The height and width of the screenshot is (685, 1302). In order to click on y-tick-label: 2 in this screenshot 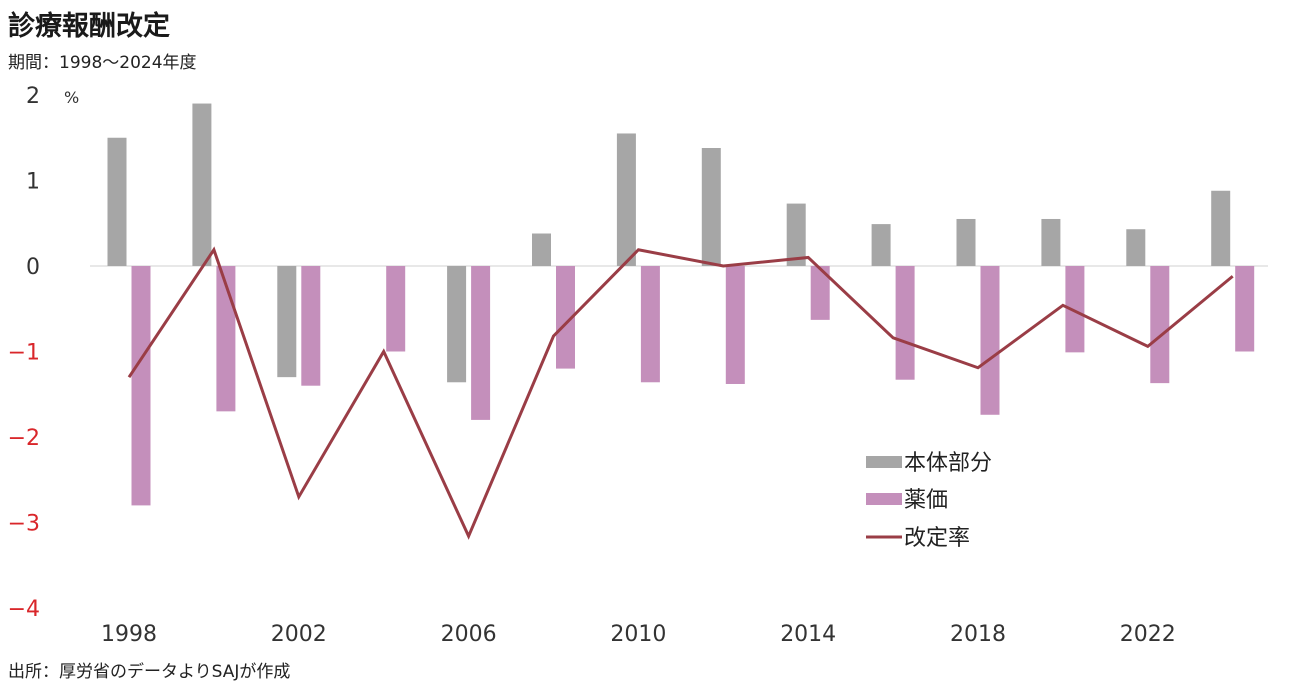, I will do `click(33, 96)`.